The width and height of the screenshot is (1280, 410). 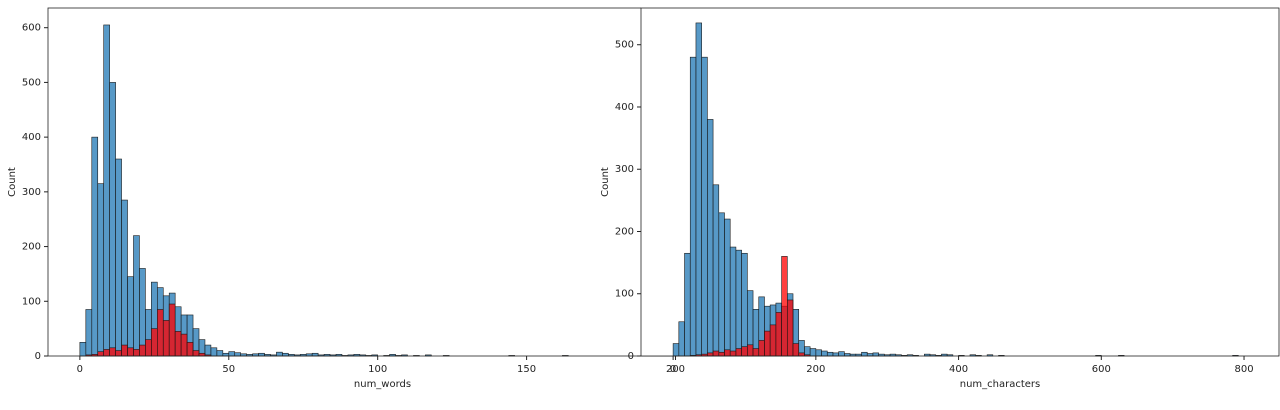 I want to click on x-axis-label: num_characters, so click(x=1000, y=384).